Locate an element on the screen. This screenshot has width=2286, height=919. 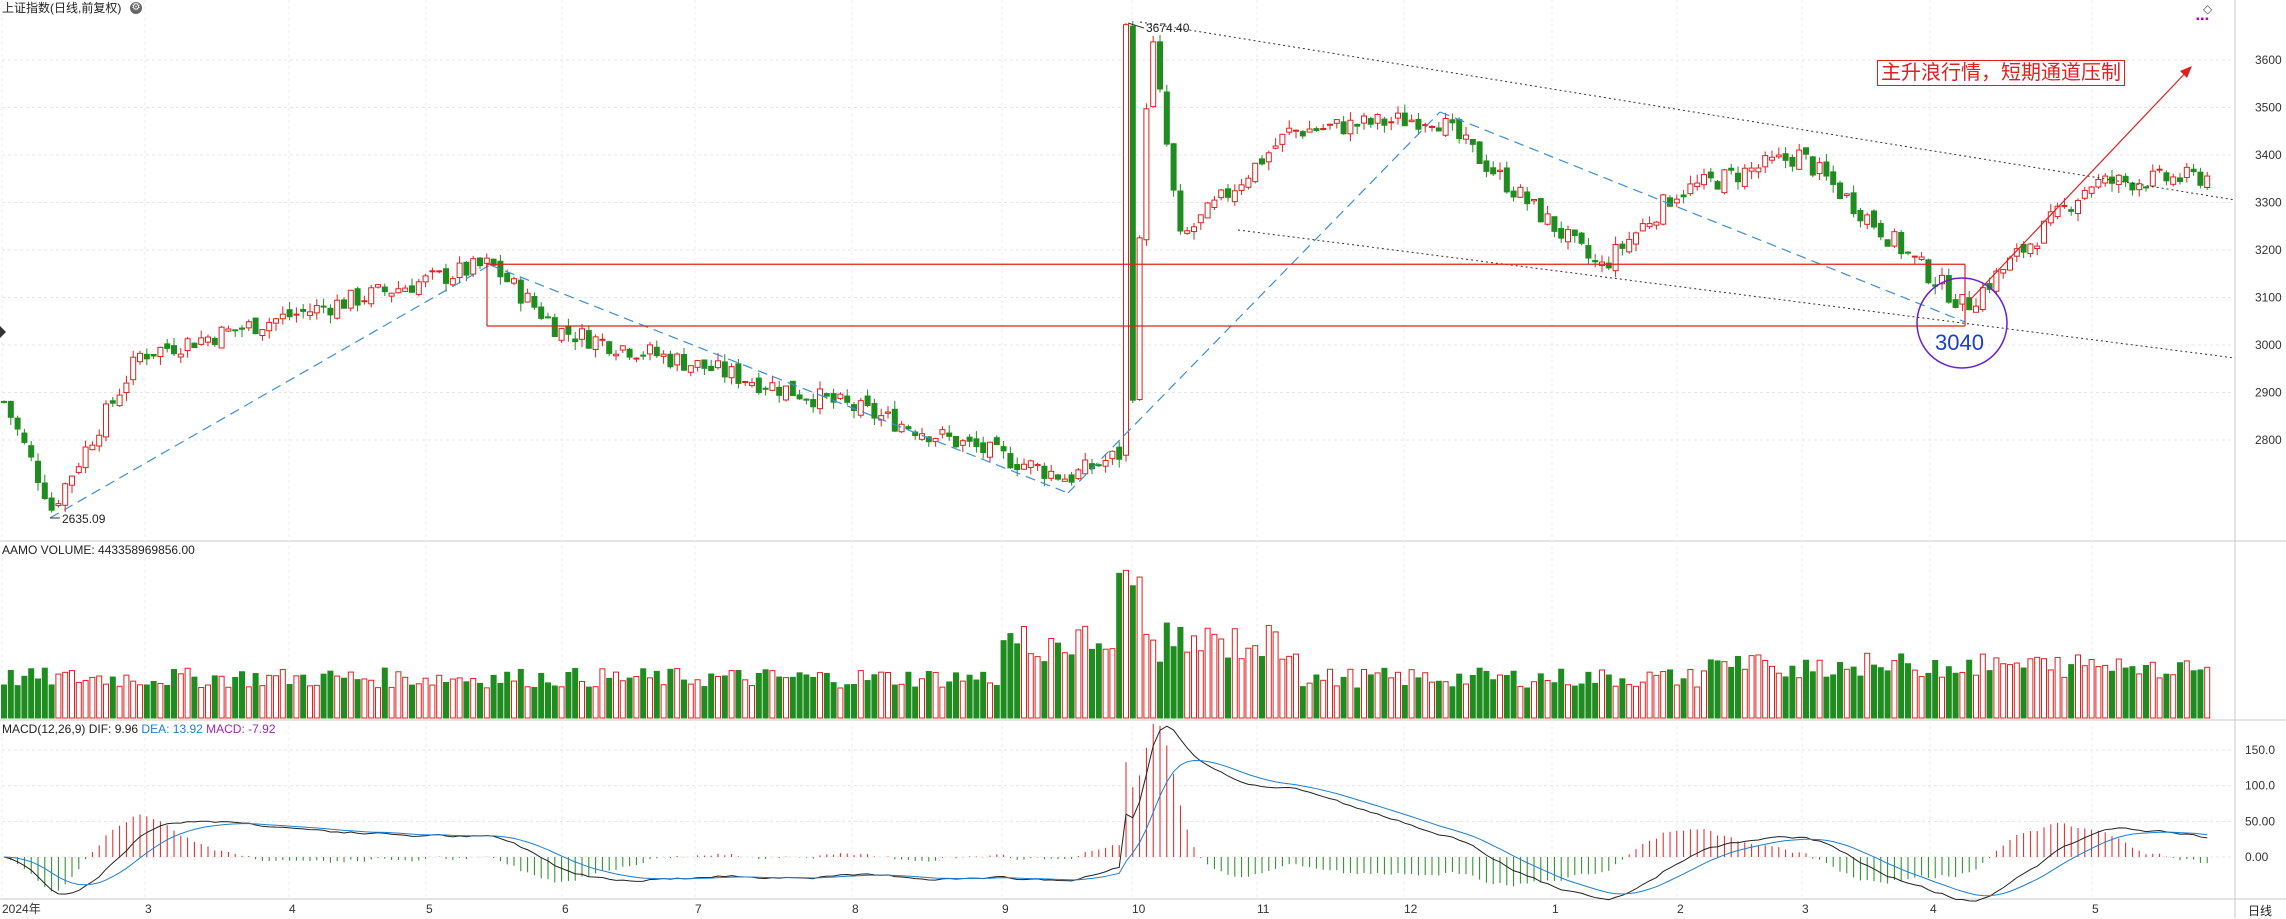
settings-icon: ⚙ is located at coordinates (136, 8).